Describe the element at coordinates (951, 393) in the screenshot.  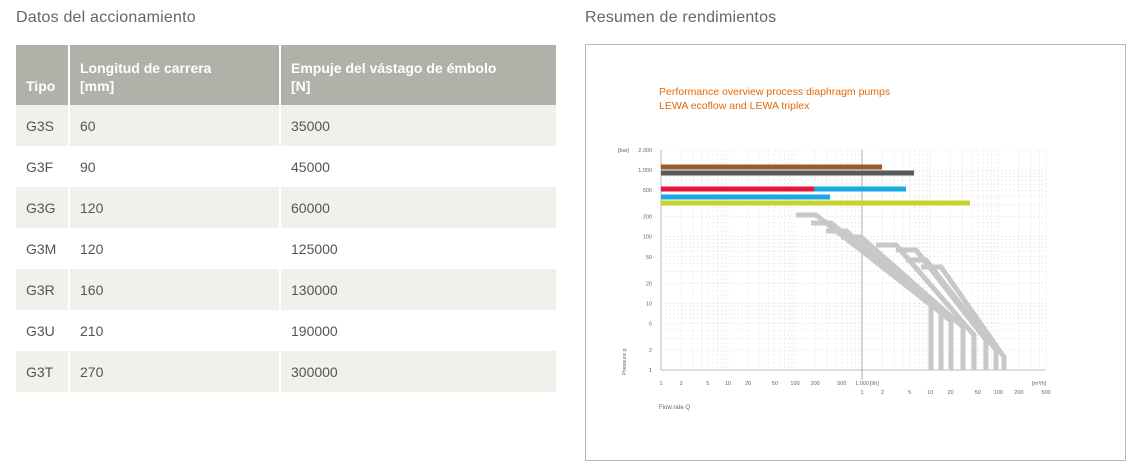
I see `x-tick-label-m3h: 20` at that location.